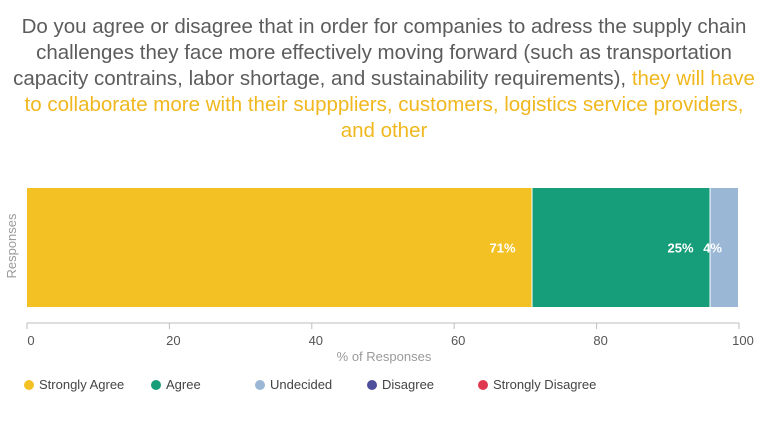 The width and height of the screenshot is (768, 432). What do you see at coordinates (712, 248) in the screenshot?
I see `data-label-undecided: 4%` at bounding box center [712, 248].